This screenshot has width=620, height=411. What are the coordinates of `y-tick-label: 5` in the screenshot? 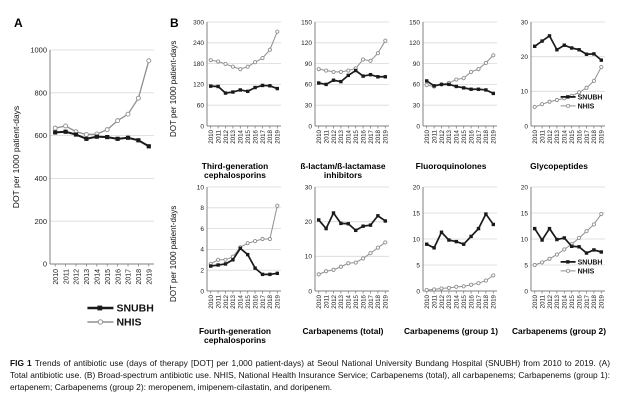 It's located at (526, 265).